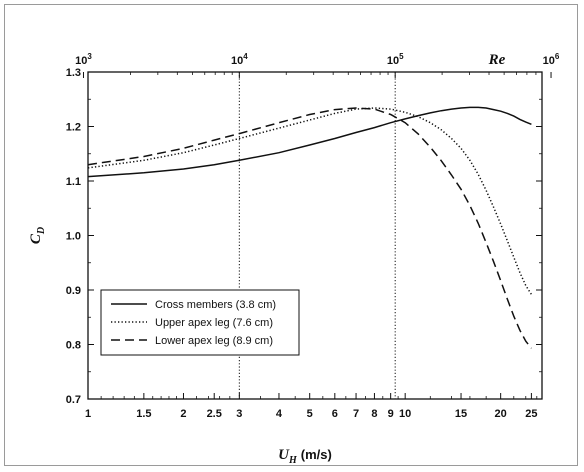 This screenshot has width=584, height=472. Describe the element at coordinates (531, 414) in the screenshot. I see `x-tick-label: 25` at that location.